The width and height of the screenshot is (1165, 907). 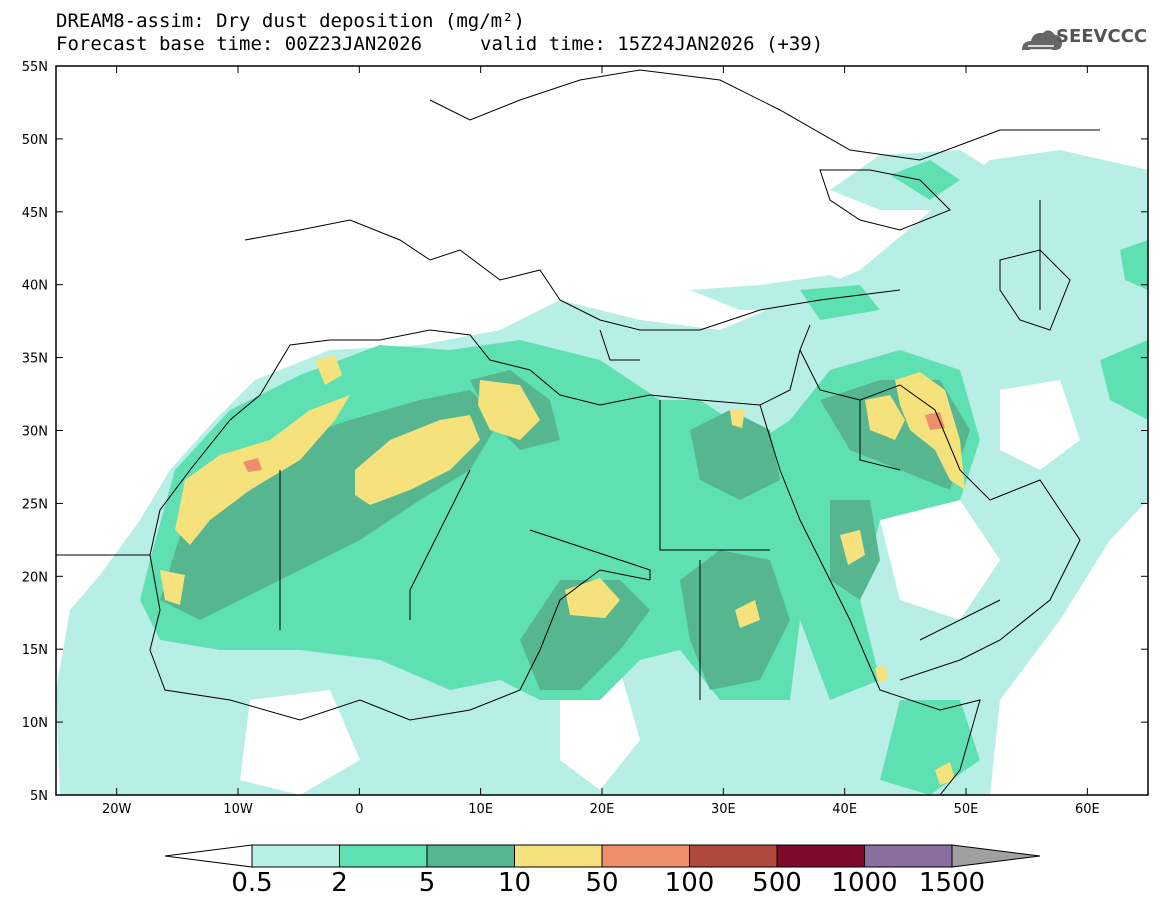 I want to click on colorbar, so click(x=602, y=856).